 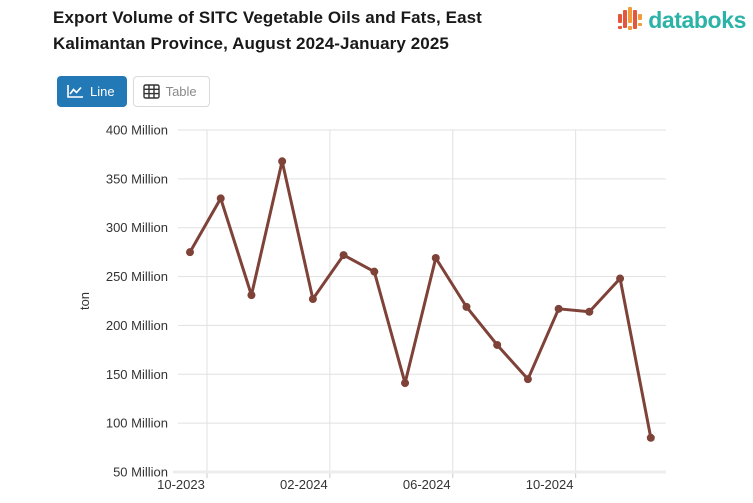 I want to click on table-view-label: Table, so click(x=181, y=91).